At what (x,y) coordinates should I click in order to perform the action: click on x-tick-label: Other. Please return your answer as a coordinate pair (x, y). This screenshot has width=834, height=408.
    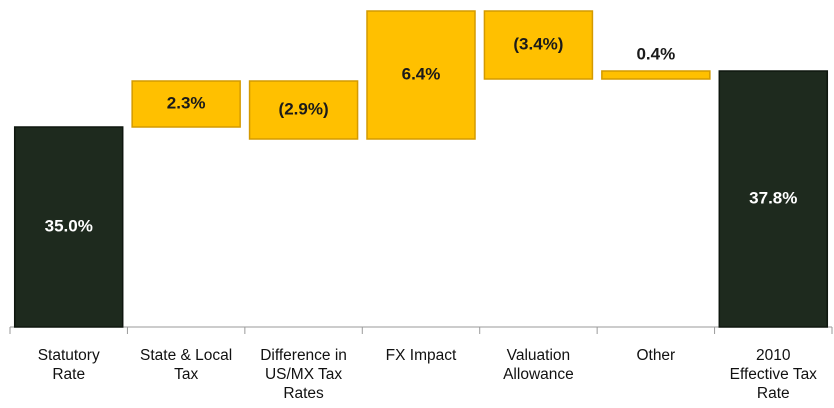
    Looking at the image, I should click on (656, 355).